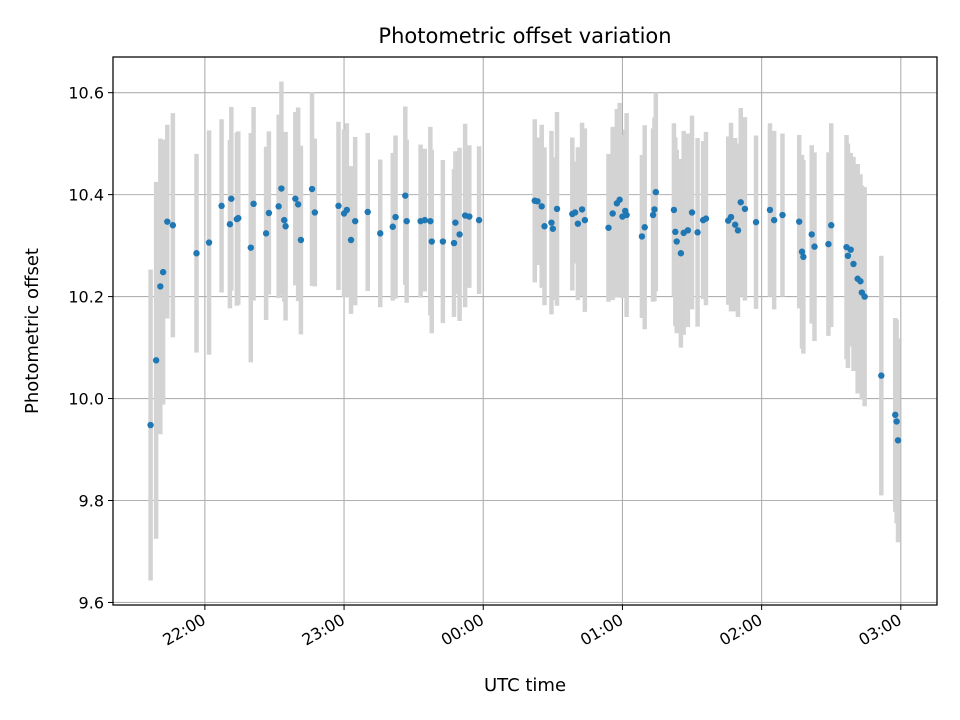 This screenshot has width=960, height=720. Describe the element at coordinates (91, 500) in the screenshot. I see `y-tick-label: 9.8` at that location.